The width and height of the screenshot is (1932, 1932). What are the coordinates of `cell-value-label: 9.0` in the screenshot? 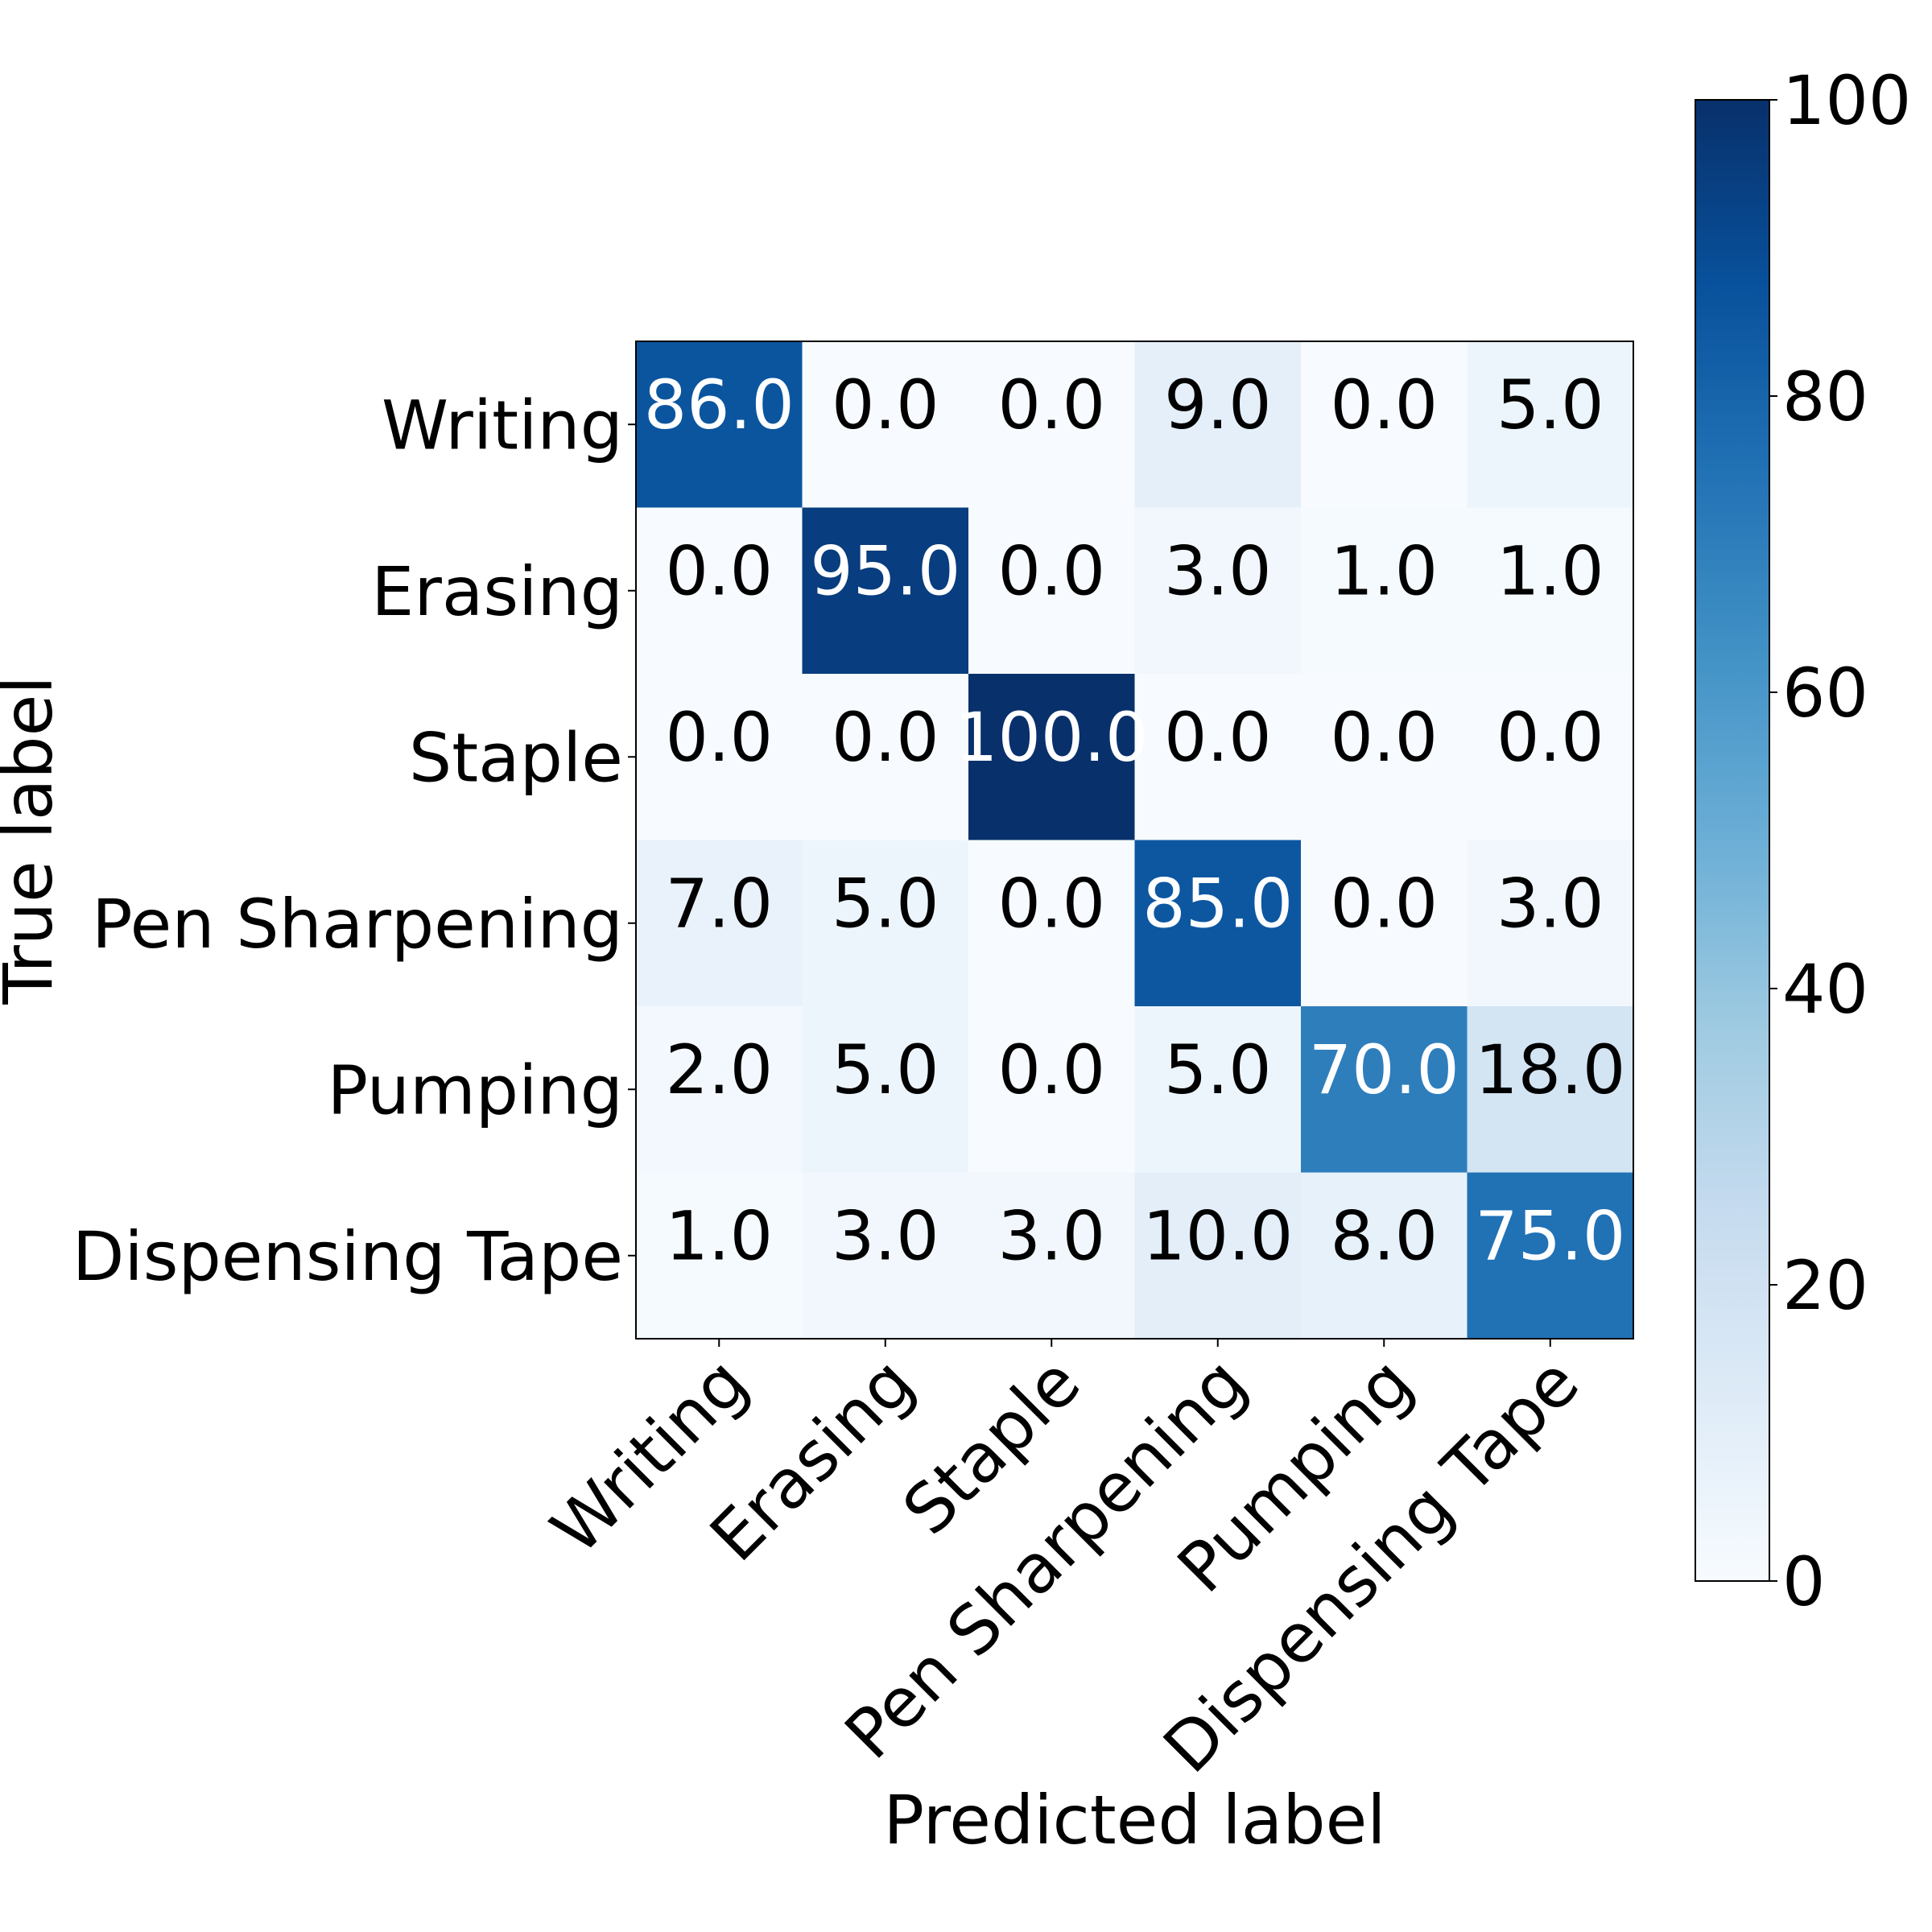 It's located at (1218, 404).